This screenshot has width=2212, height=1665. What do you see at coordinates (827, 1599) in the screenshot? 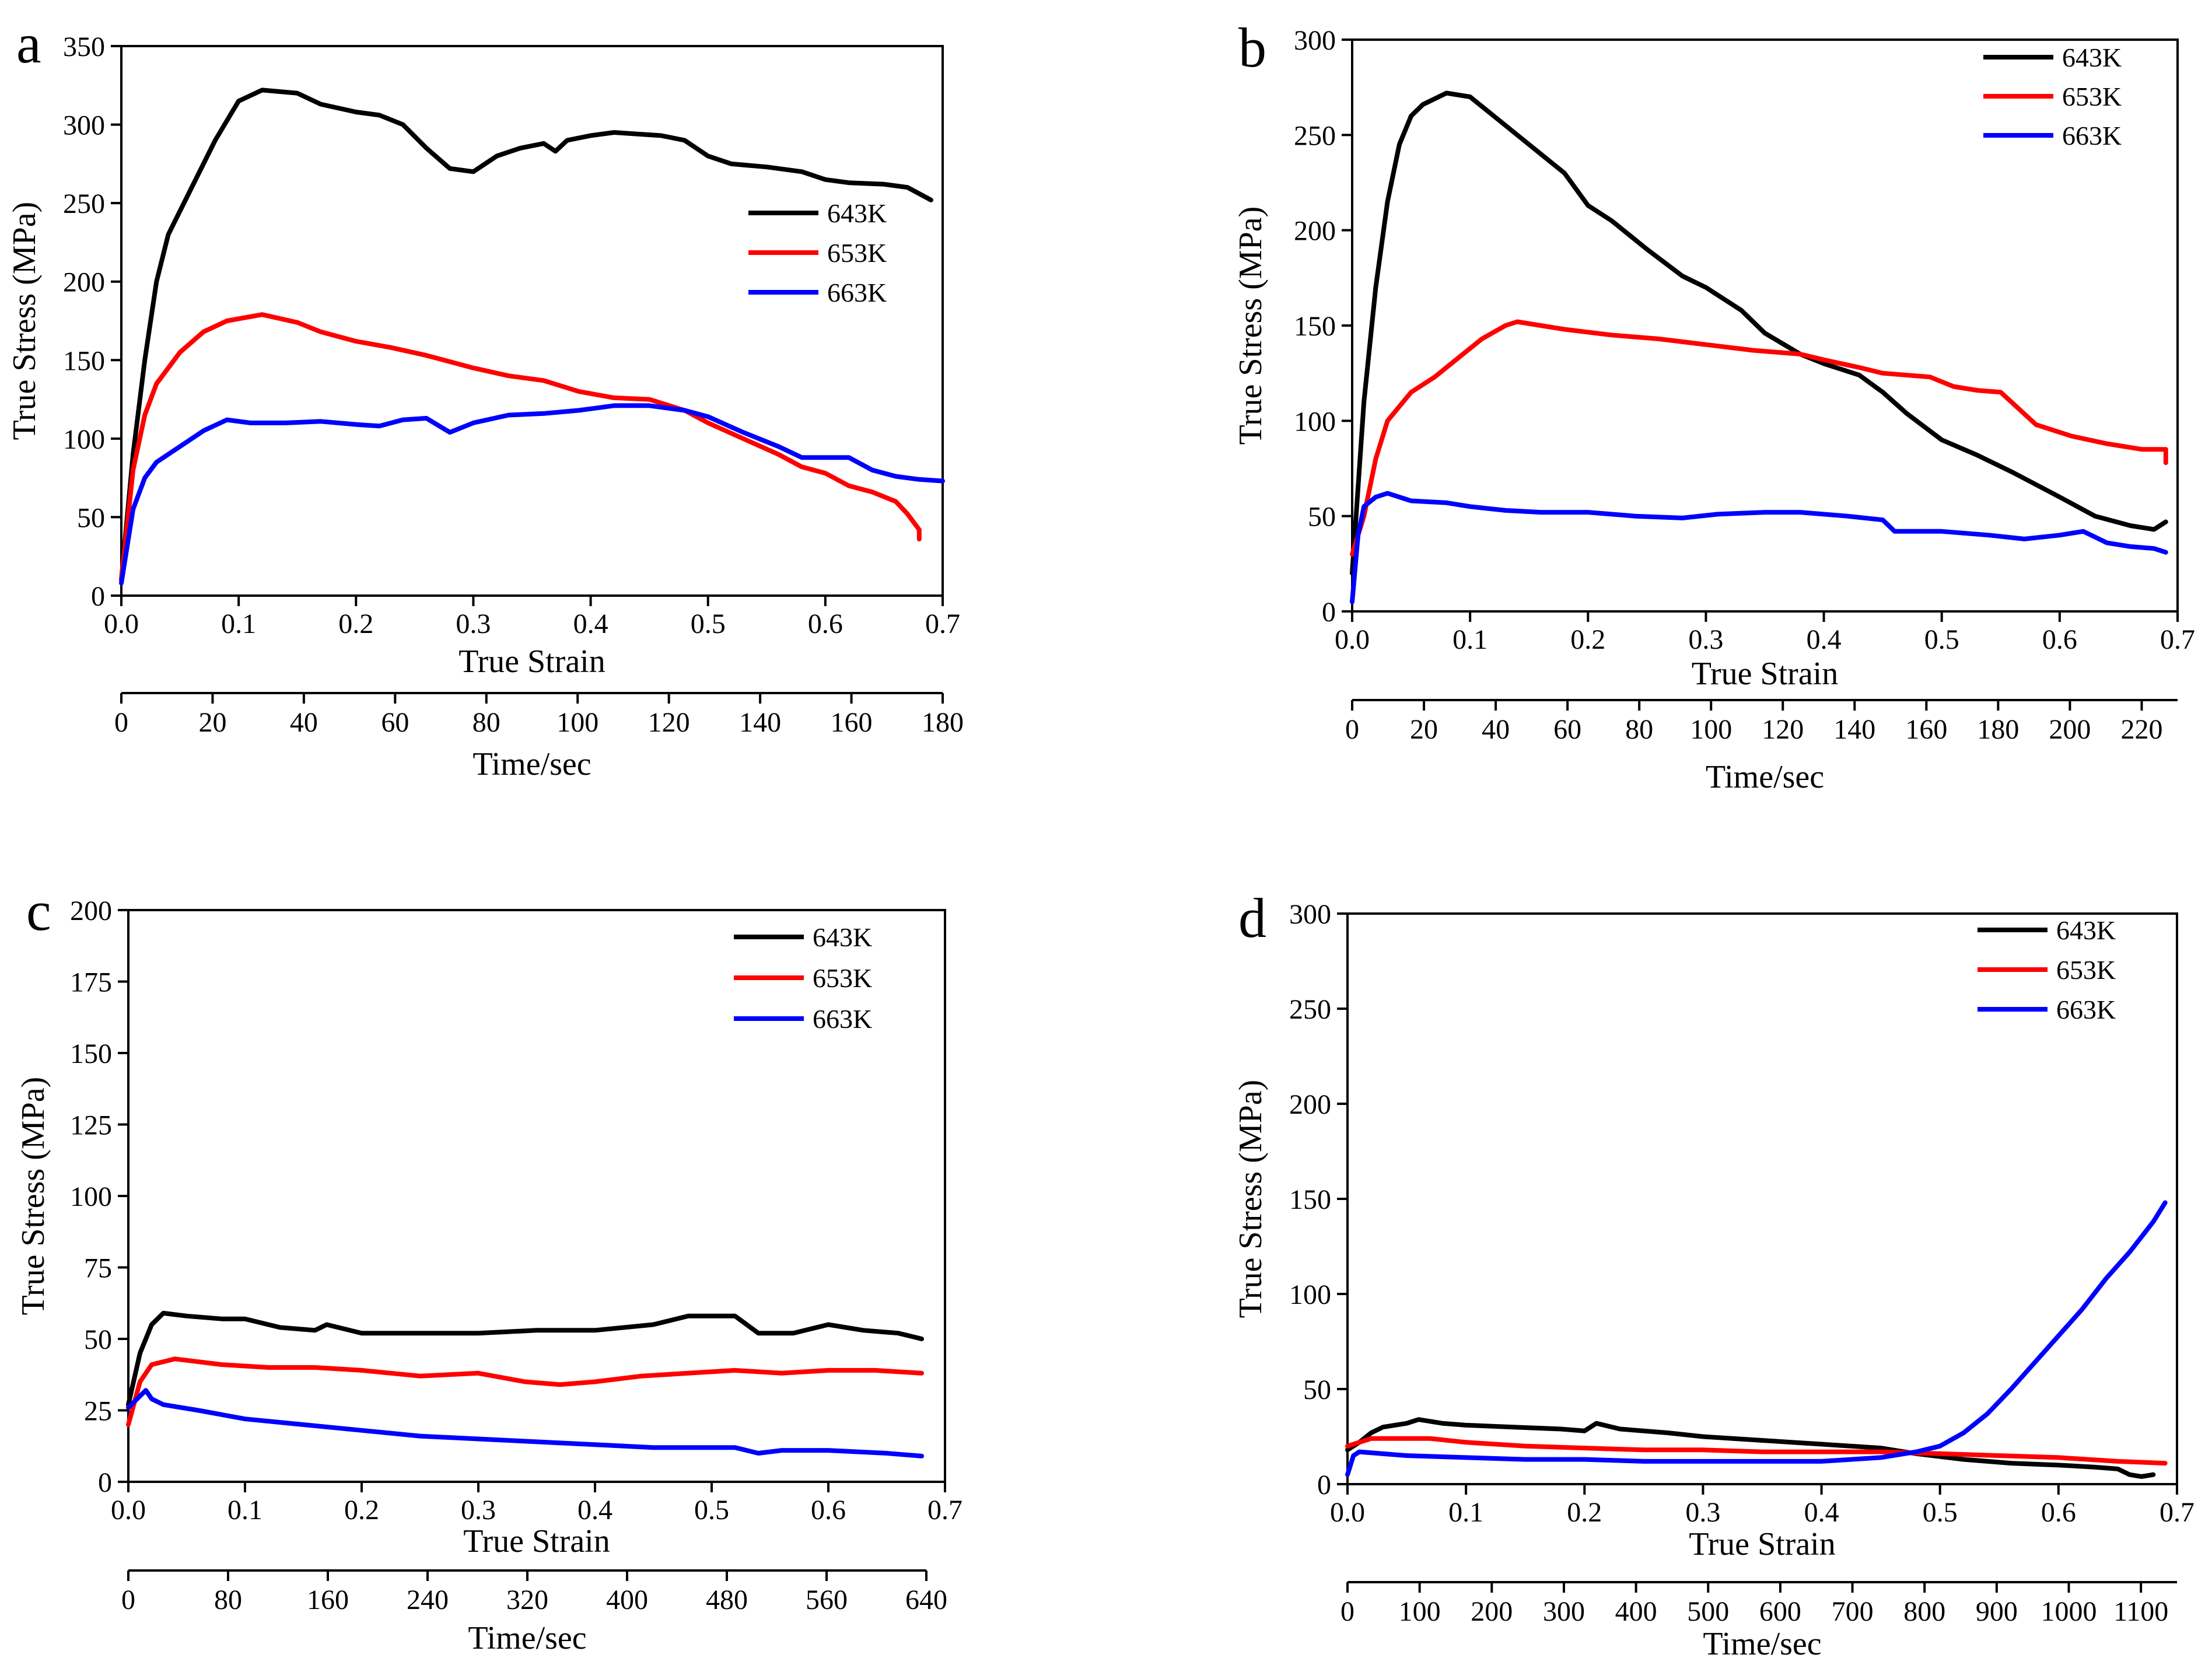
I see `time-tick-label: 560` at bounding box center [827, 1599].